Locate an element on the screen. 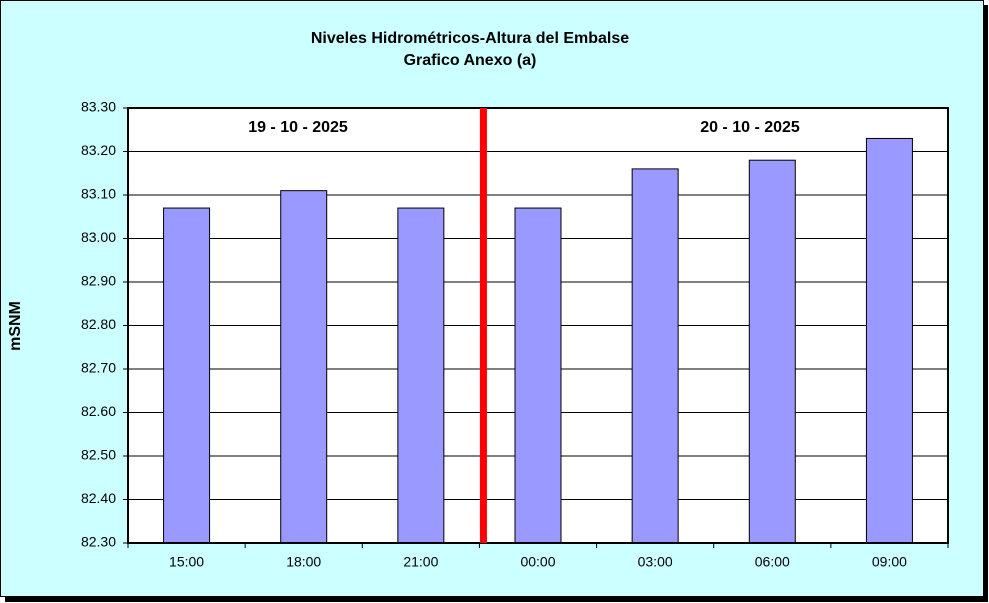 The height and width of the screenshot is (603, 989). y-tick-label: 82.80 is located at coordinates (98, 324).